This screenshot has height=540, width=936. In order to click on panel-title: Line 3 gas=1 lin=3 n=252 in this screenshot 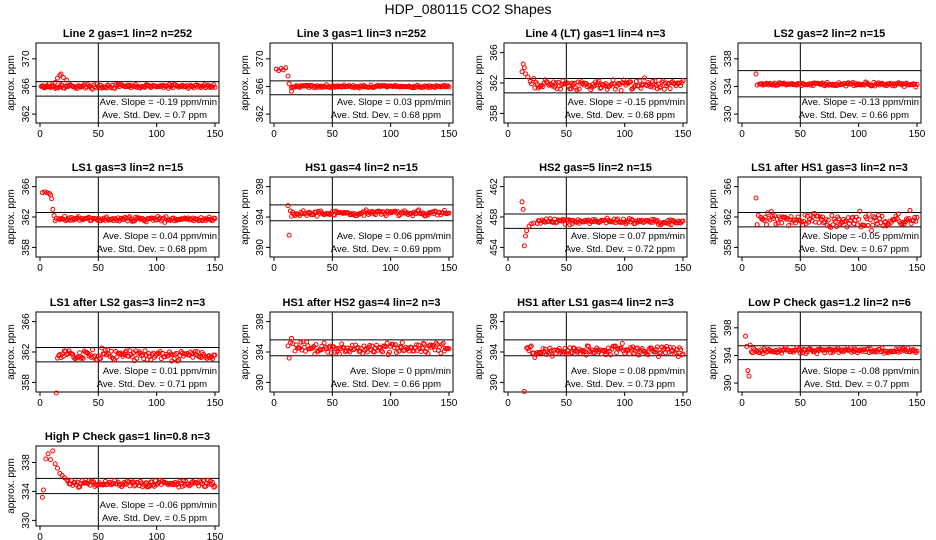, I will do `click(361, 34)`.